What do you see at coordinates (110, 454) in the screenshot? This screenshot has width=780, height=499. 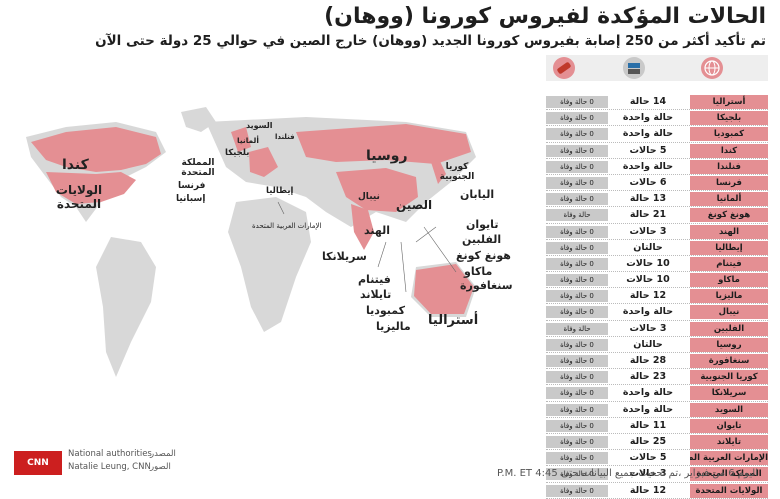 I see `source-en: National authorities` at bounding box center [110, 454].